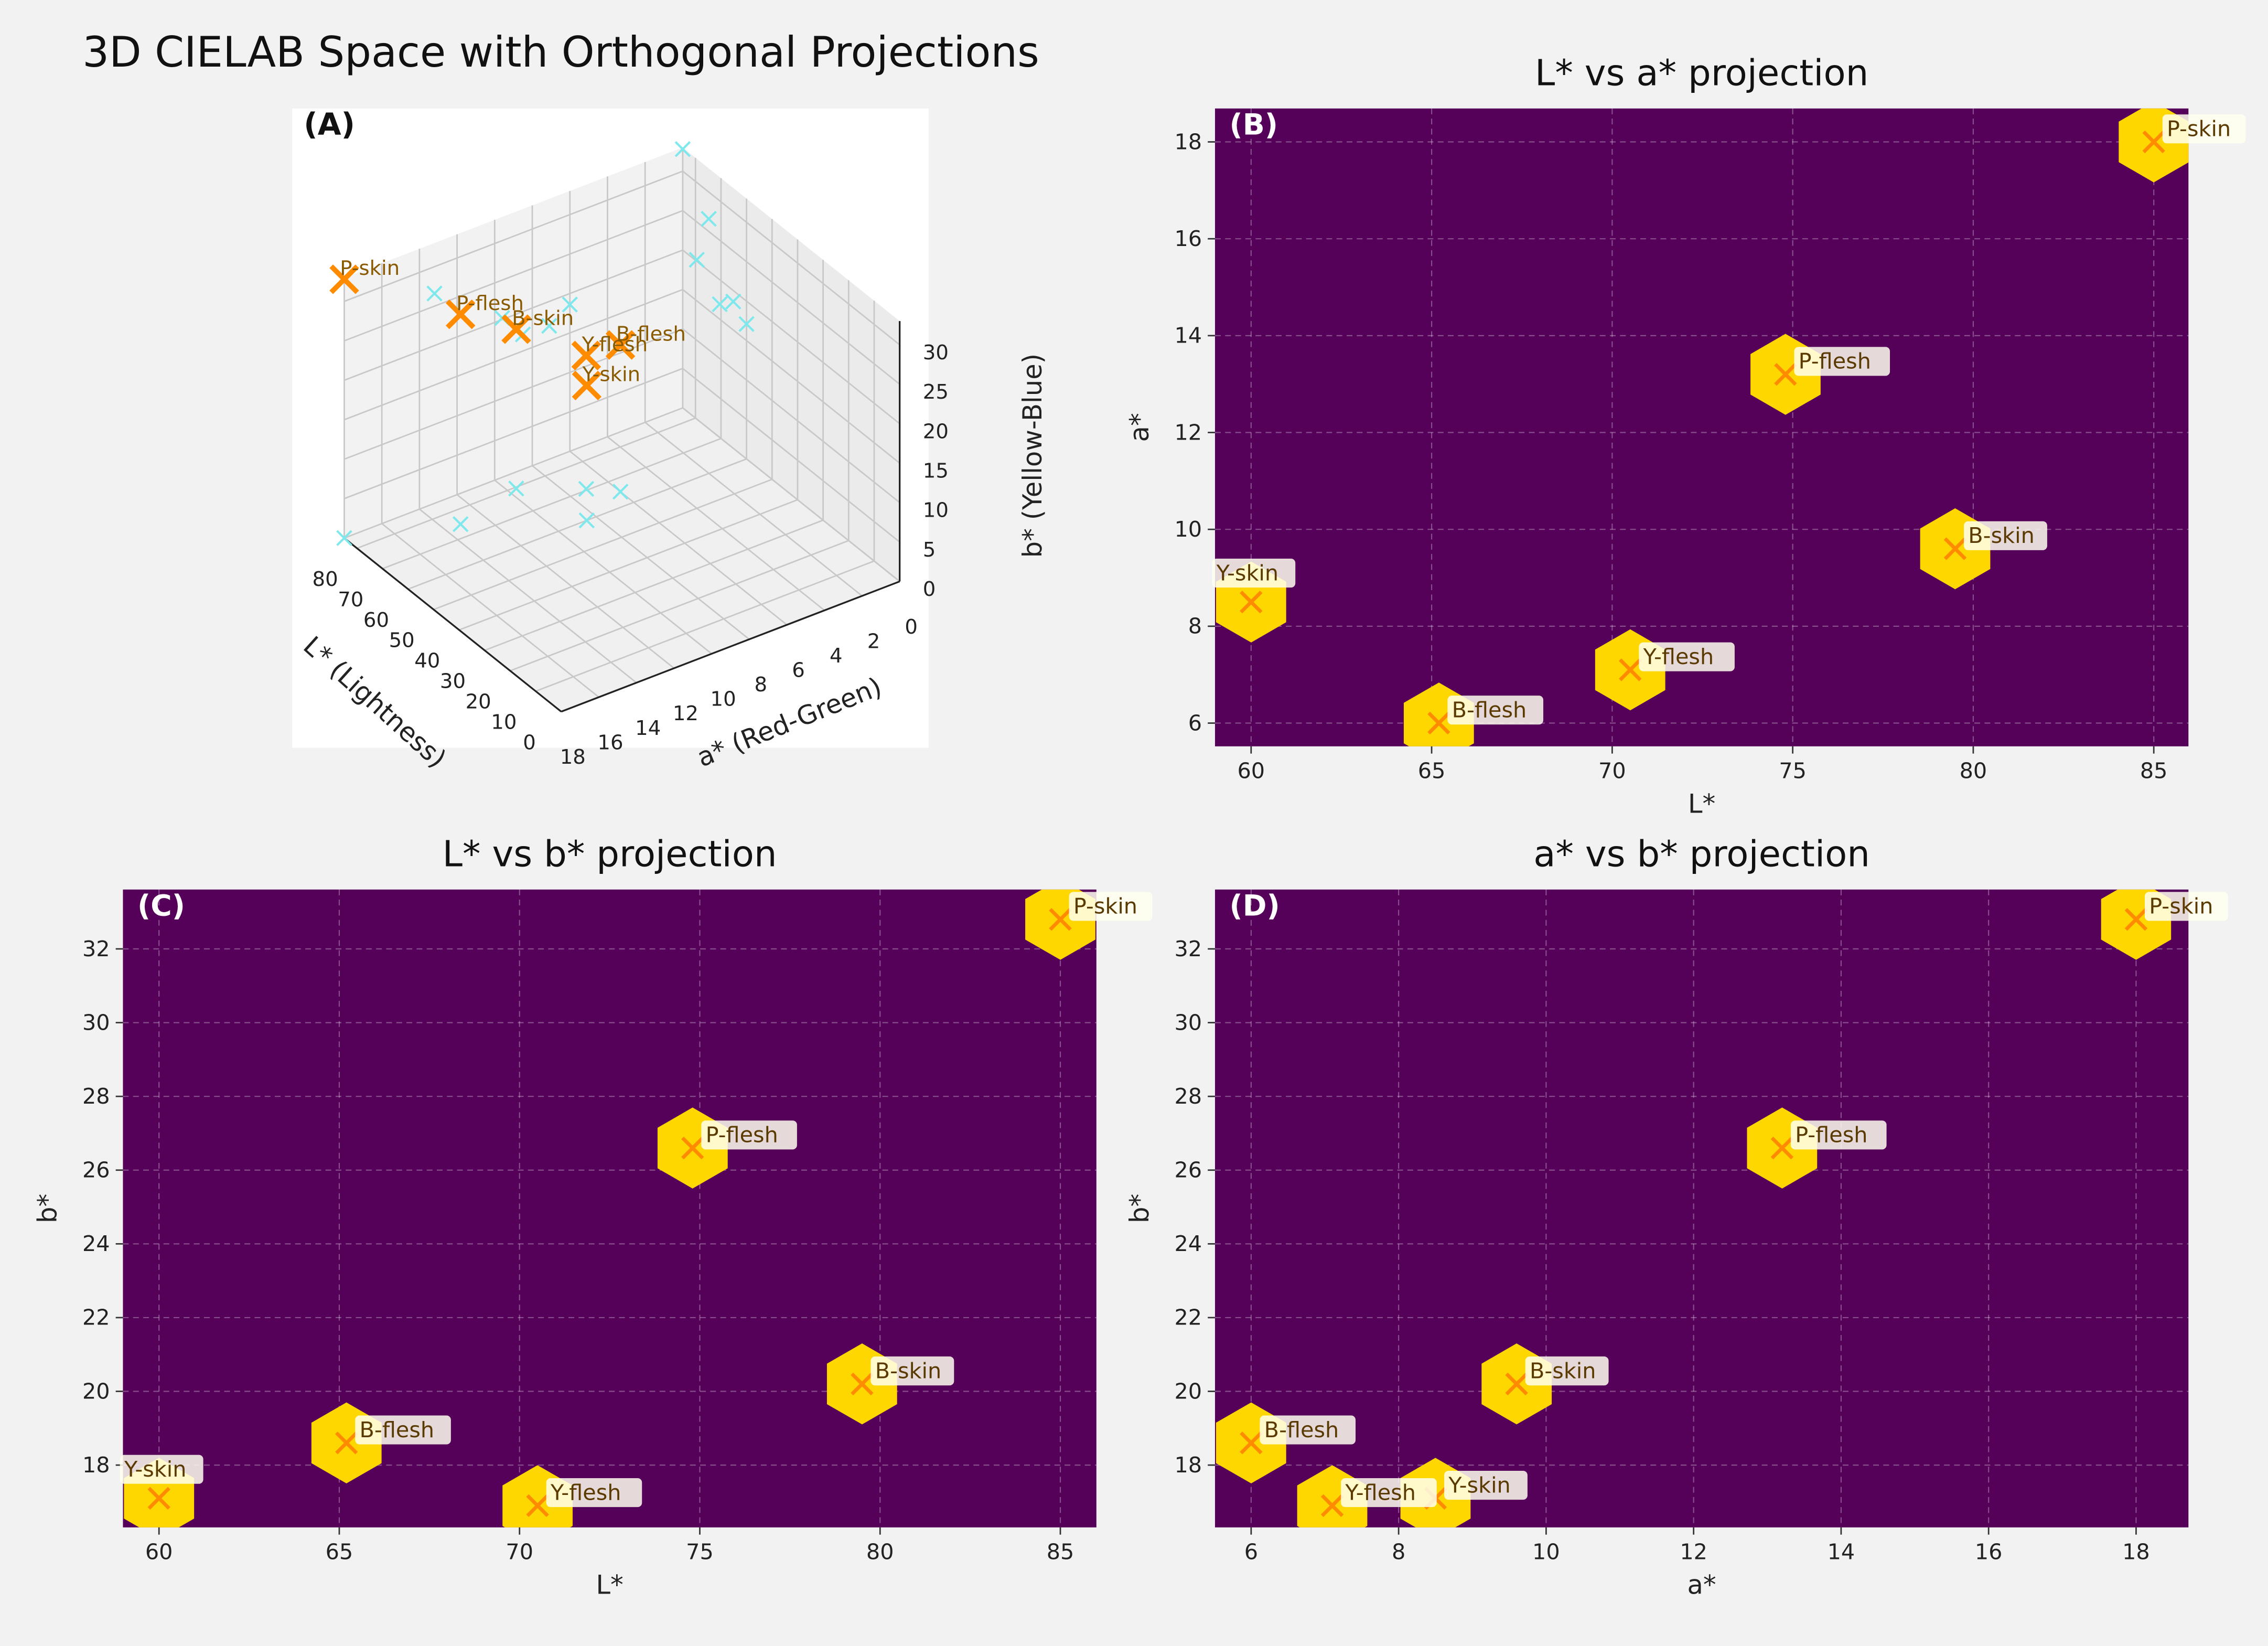  Describe the element at coordinates (504, 722) in the screenshot. I see `l-tick-label: 10` at that location.